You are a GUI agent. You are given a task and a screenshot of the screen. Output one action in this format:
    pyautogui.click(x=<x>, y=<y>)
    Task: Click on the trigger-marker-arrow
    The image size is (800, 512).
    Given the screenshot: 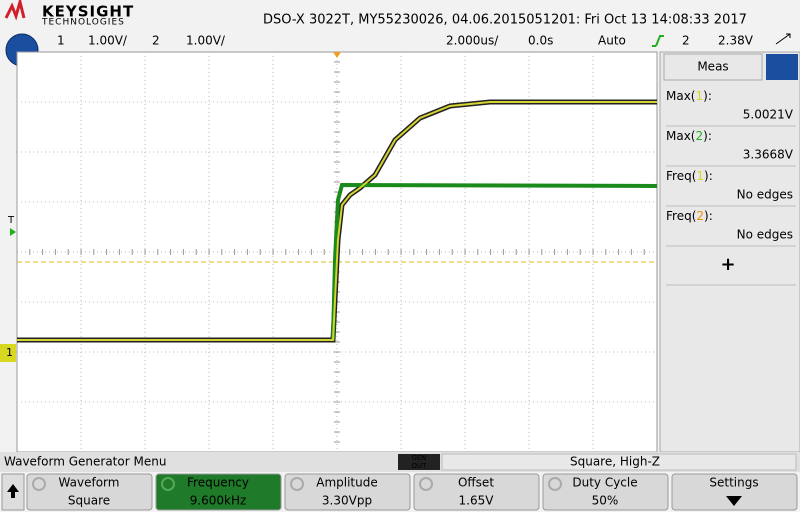 What is the action you would take?
    pyautogui.click(x=13, y=232)
    